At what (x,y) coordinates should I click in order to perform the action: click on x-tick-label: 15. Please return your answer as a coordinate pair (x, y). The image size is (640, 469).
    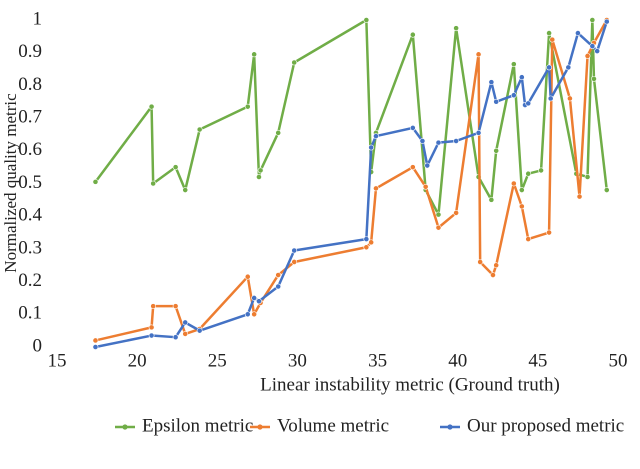
    Looking at the image, I should click on (57, 360).